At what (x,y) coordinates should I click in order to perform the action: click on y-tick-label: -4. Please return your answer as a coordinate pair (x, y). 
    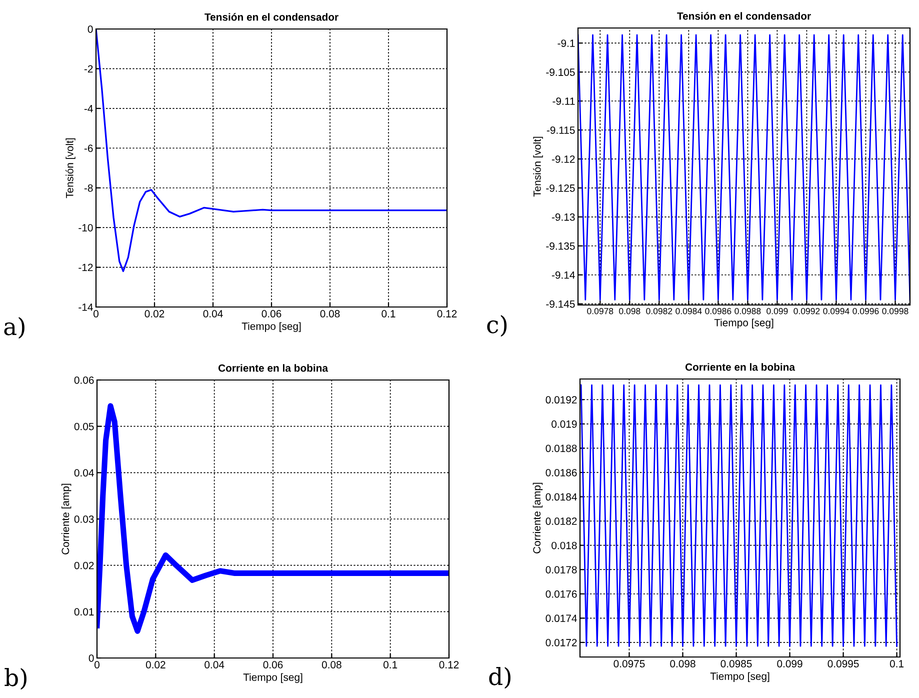
    Looking at the image, I should click on (88, 108).